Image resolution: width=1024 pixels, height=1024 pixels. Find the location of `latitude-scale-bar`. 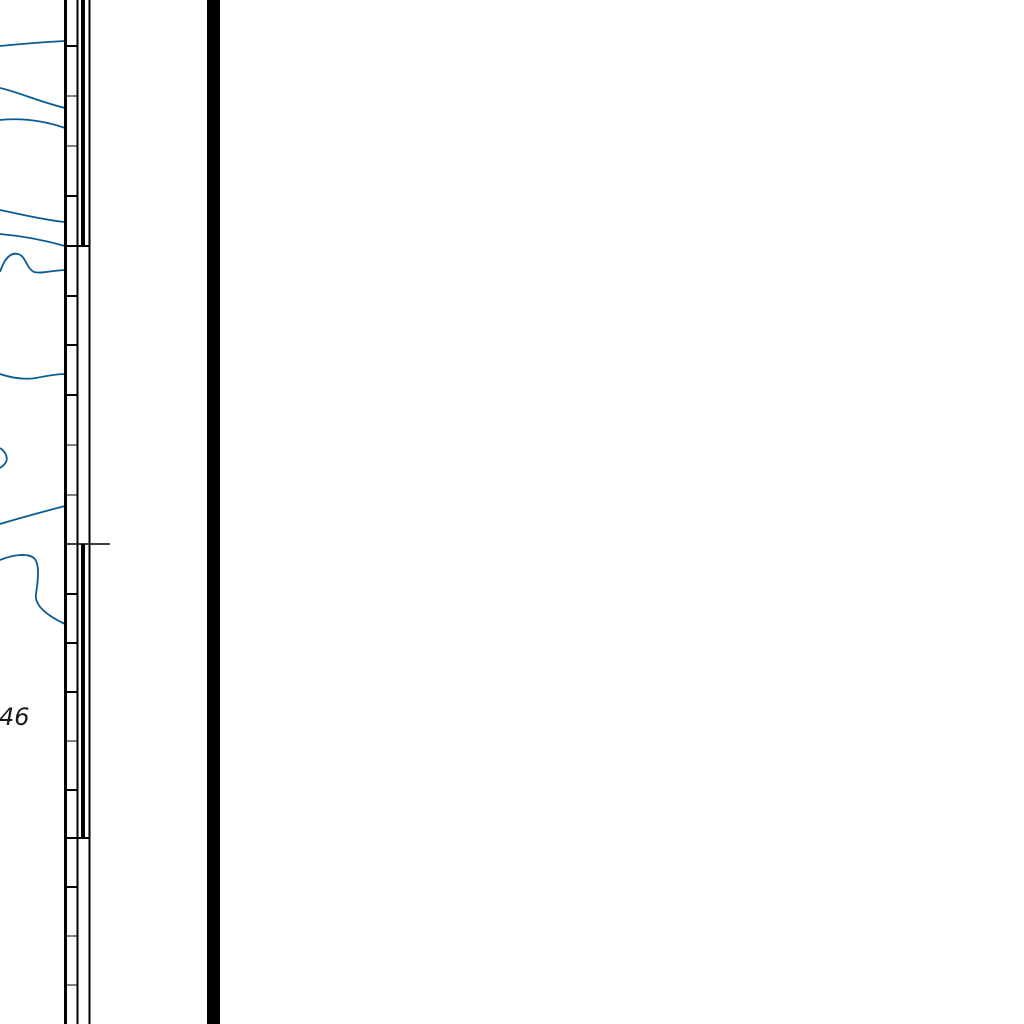

latitude-scale-bar is located at coordinates (87, 419).